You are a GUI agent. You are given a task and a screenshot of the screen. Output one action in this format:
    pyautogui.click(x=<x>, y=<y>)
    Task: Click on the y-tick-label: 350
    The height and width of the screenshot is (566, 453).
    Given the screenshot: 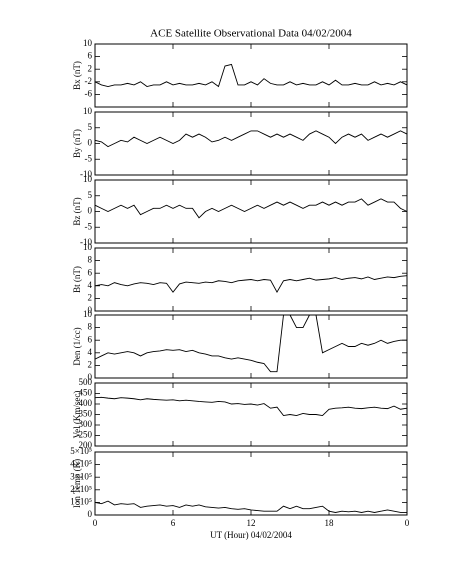 What is the action you would take?
    pyautogui.click(x=86, y=414)
    